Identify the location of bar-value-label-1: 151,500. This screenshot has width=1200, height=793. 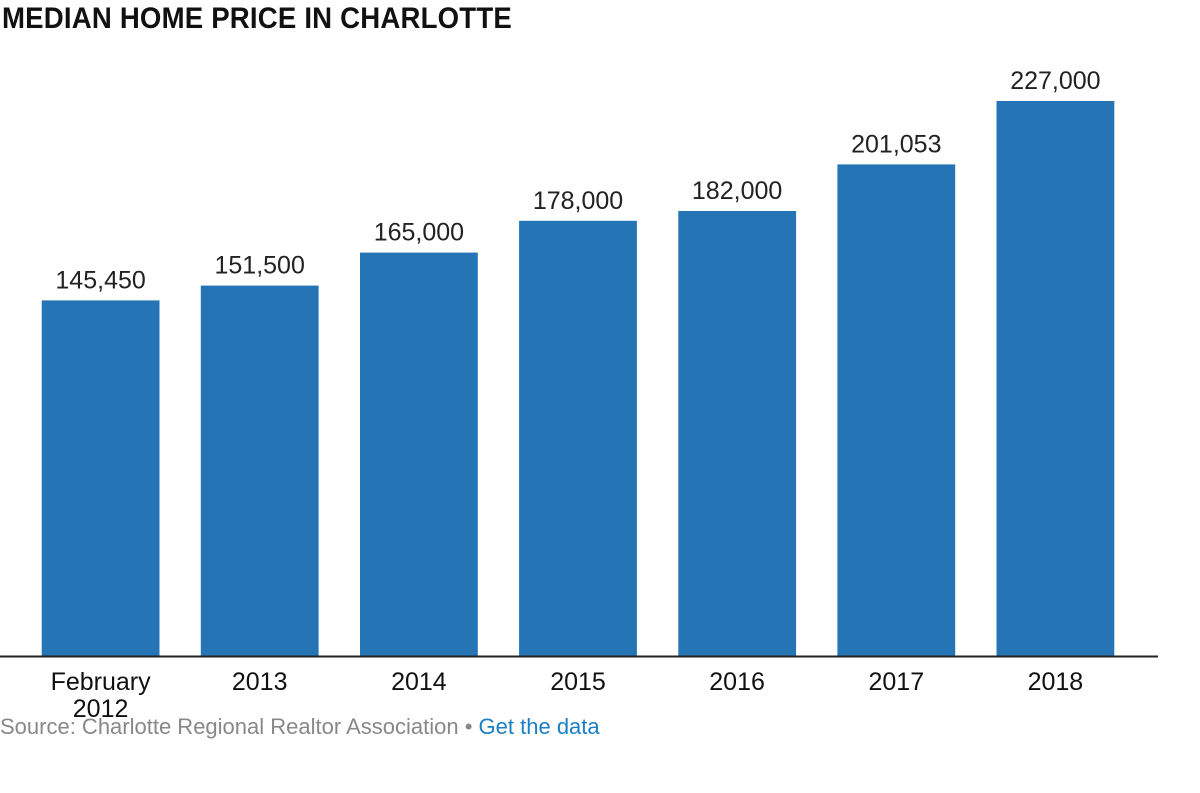
(260, 266).